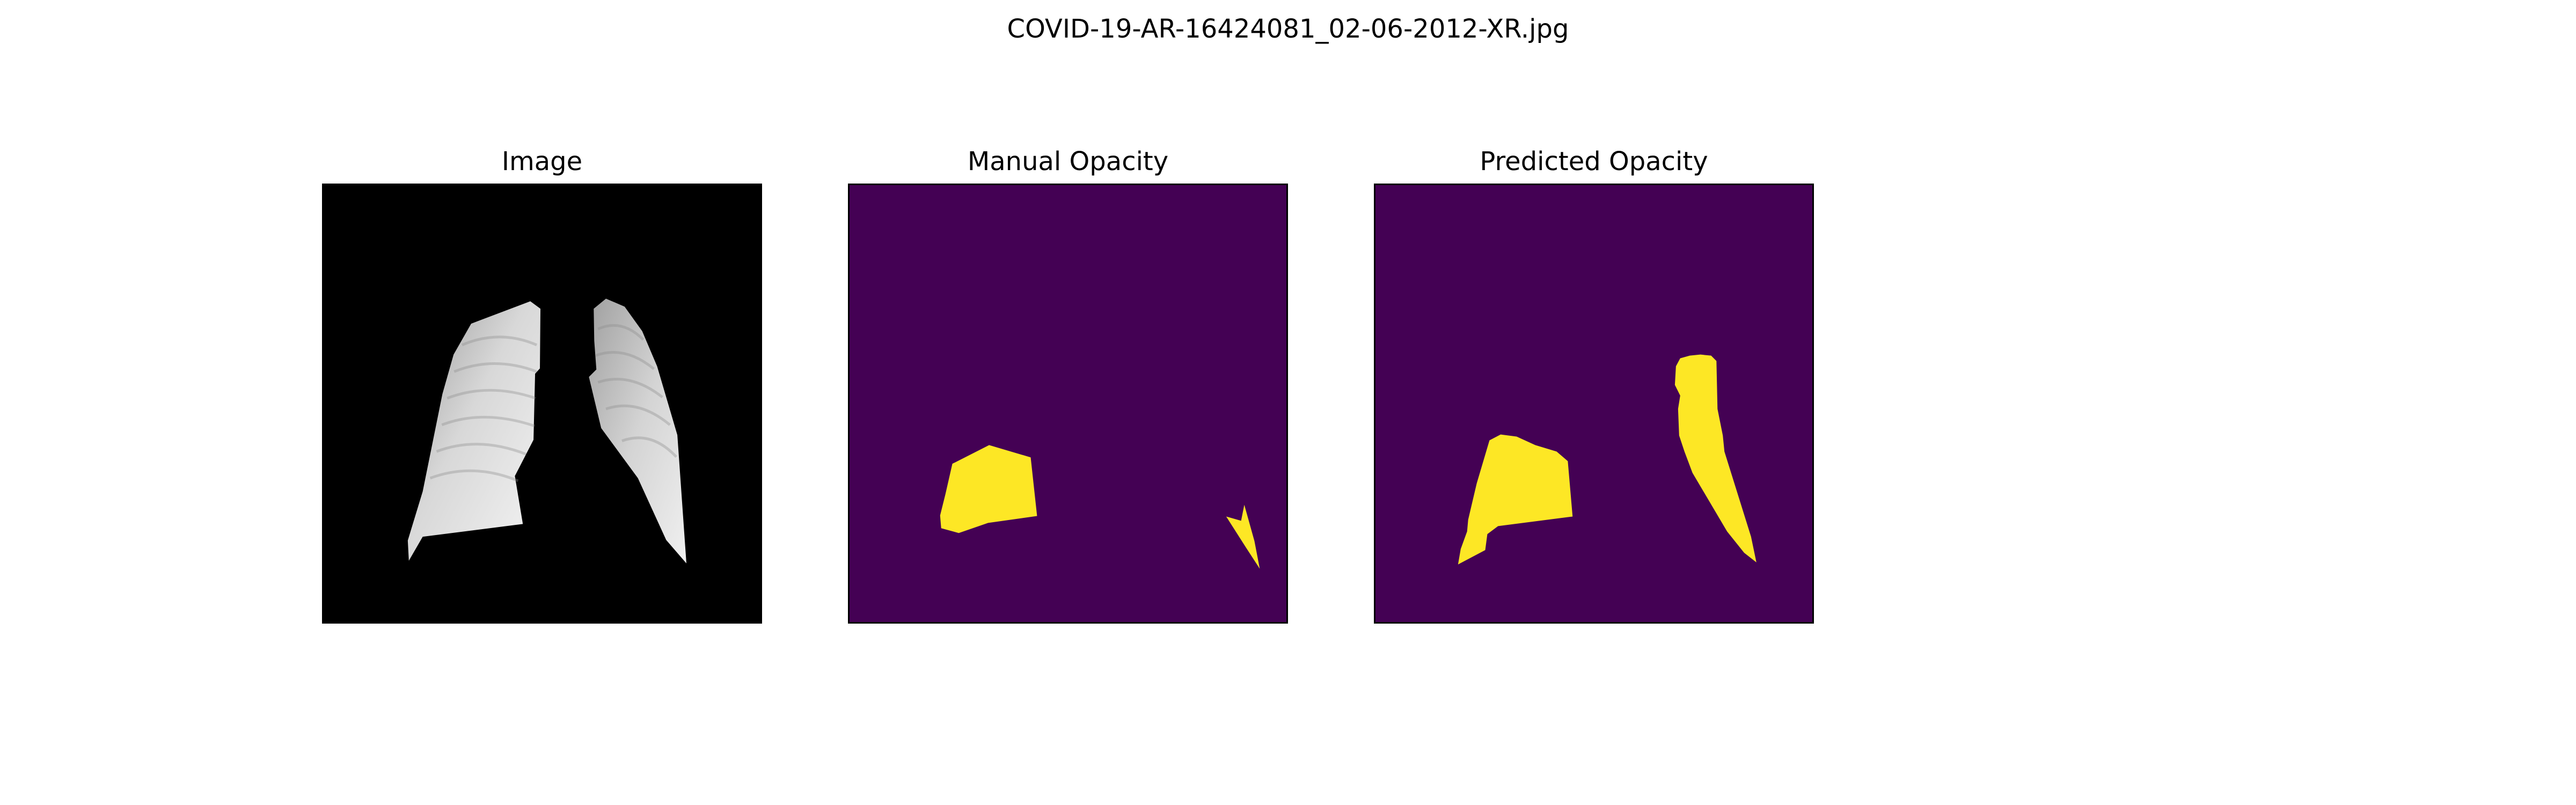  What do you see at coordinates (1068, 162) in the screenshot?
I see `manual-opacity-panel-title: Manual Opacity` at bounding box center [1068, 162].